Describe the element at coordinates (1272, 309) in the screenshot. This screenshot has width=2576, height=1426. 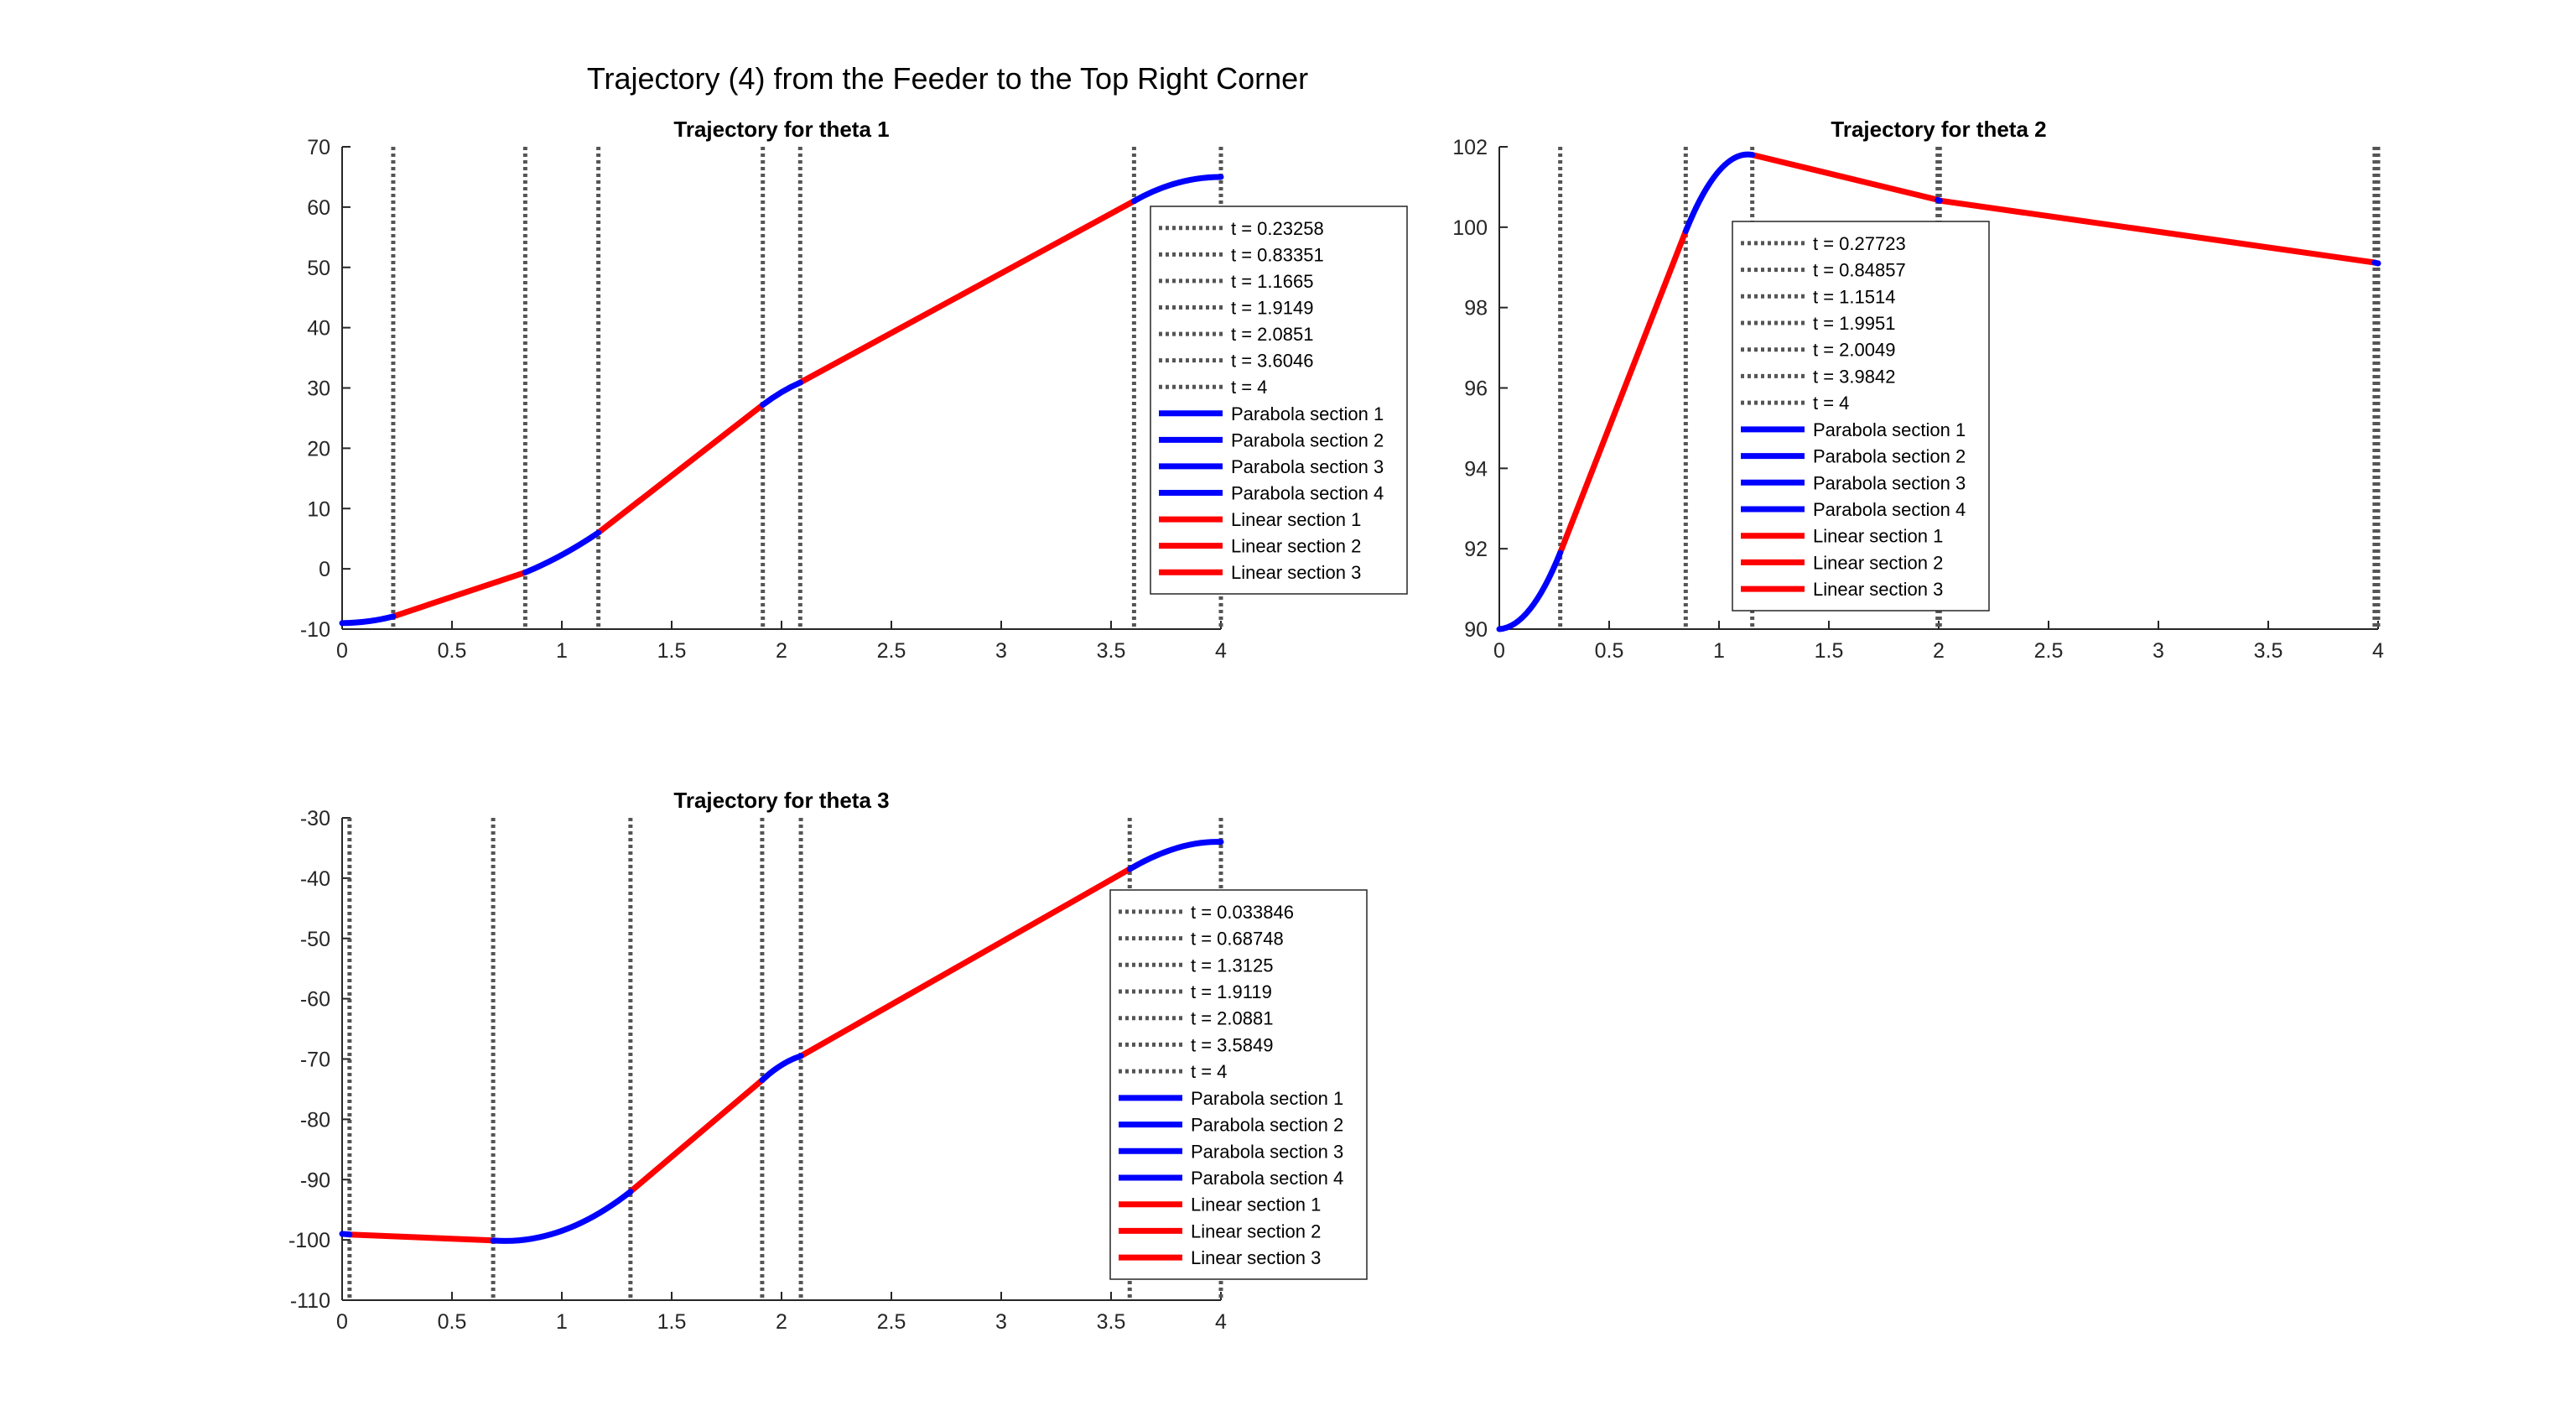
I see `legend-label: t = 1.9149` at that location.